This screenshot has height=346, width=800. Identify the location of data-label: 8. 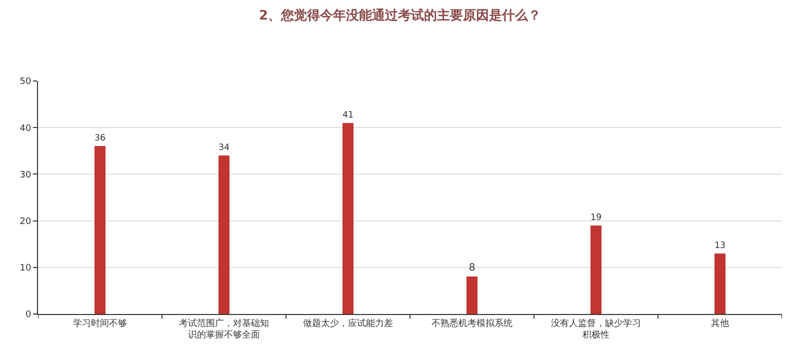
(472, 268).